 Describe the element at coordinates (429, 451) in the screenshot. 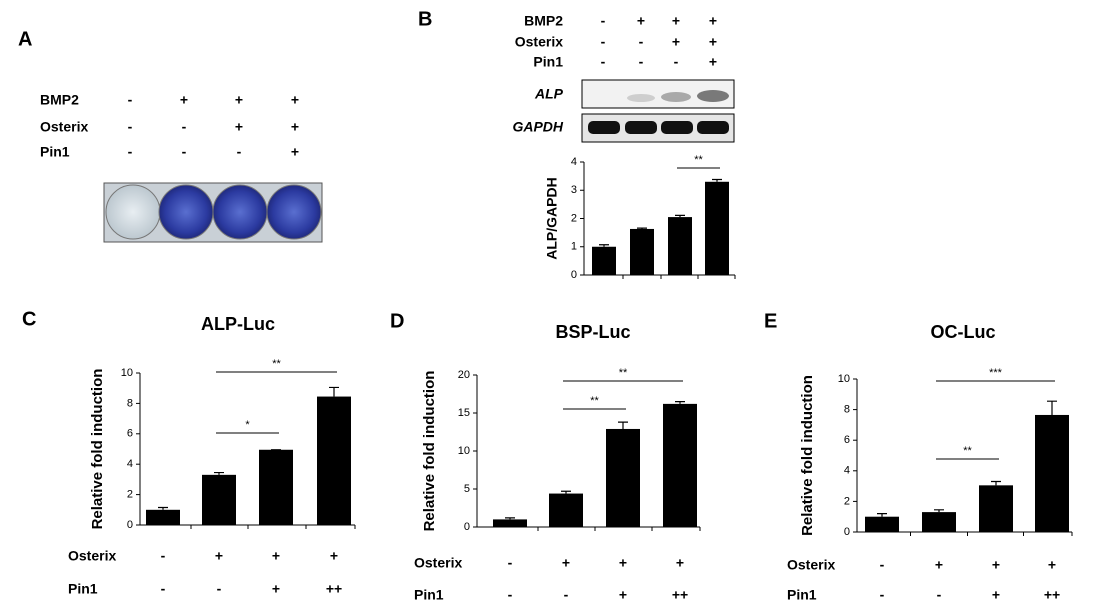

I see `y-axis-label: Relative fold induction` at that location.